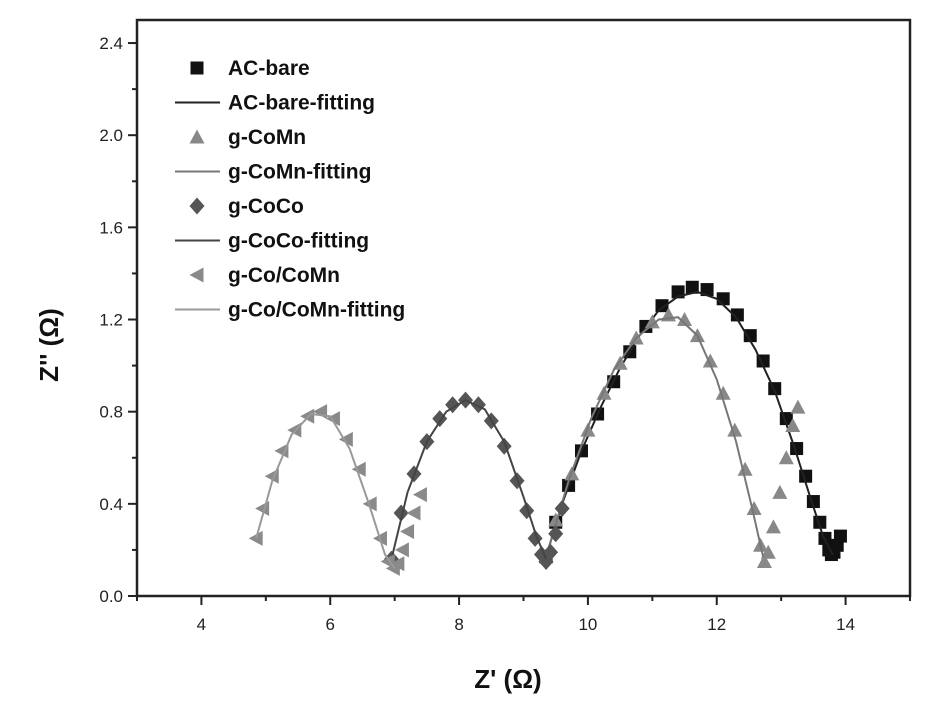 This screenshot has width=926, height=712. What do you see at coordinates (111, 320) in the screenshot?
I see `y-tick-label: 1.2` at bounding box center [111, 320].